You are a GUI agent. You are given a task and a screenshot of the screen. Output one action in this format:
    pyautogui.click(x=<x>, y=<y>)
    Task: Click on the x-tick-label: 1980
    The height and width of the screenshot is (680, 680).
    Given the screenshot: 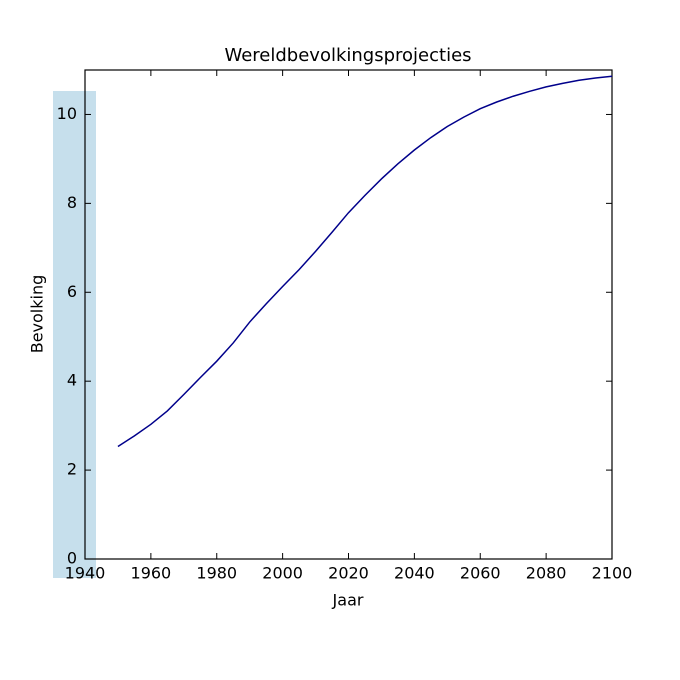 What is the action you would take?
    pyautogui.click(x=216, y=573)
    